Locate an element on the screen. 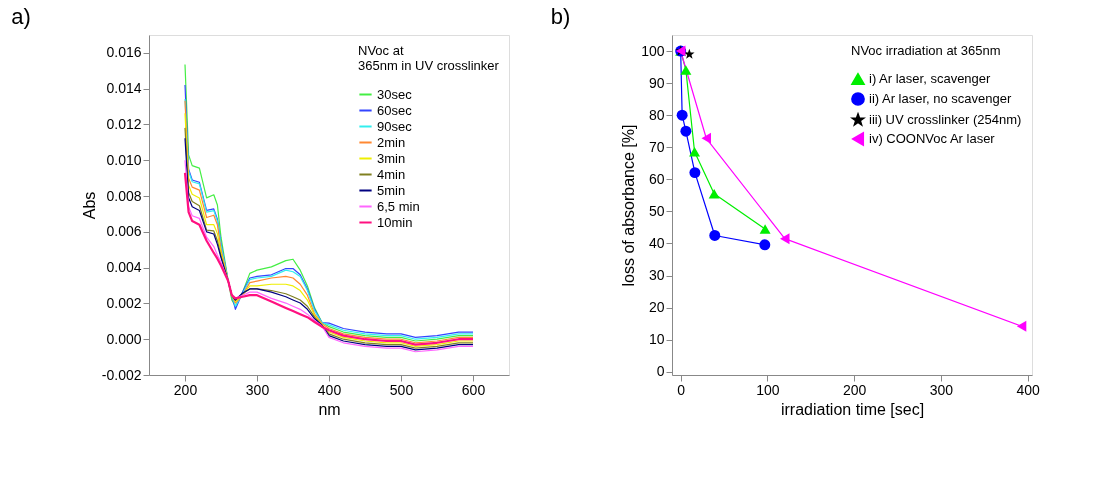 This screenshot has height=491, width=1115. x-tick-label: 500 is located at coordinates (401, 389).